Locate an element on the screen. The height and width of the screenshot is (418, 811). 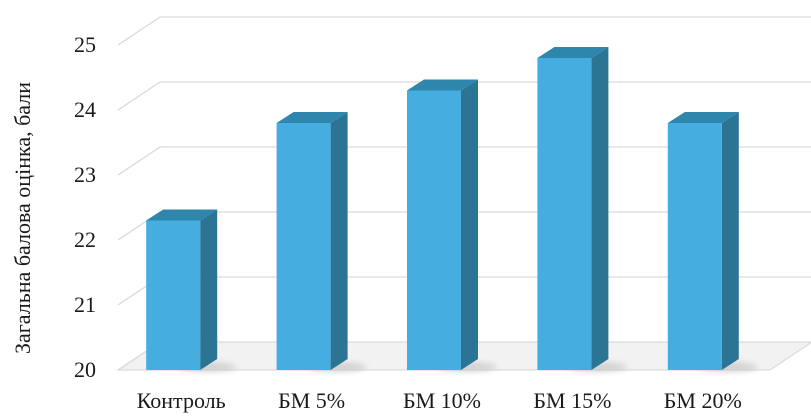
y-tick-label: 21 is located at coordinates (85, 304).